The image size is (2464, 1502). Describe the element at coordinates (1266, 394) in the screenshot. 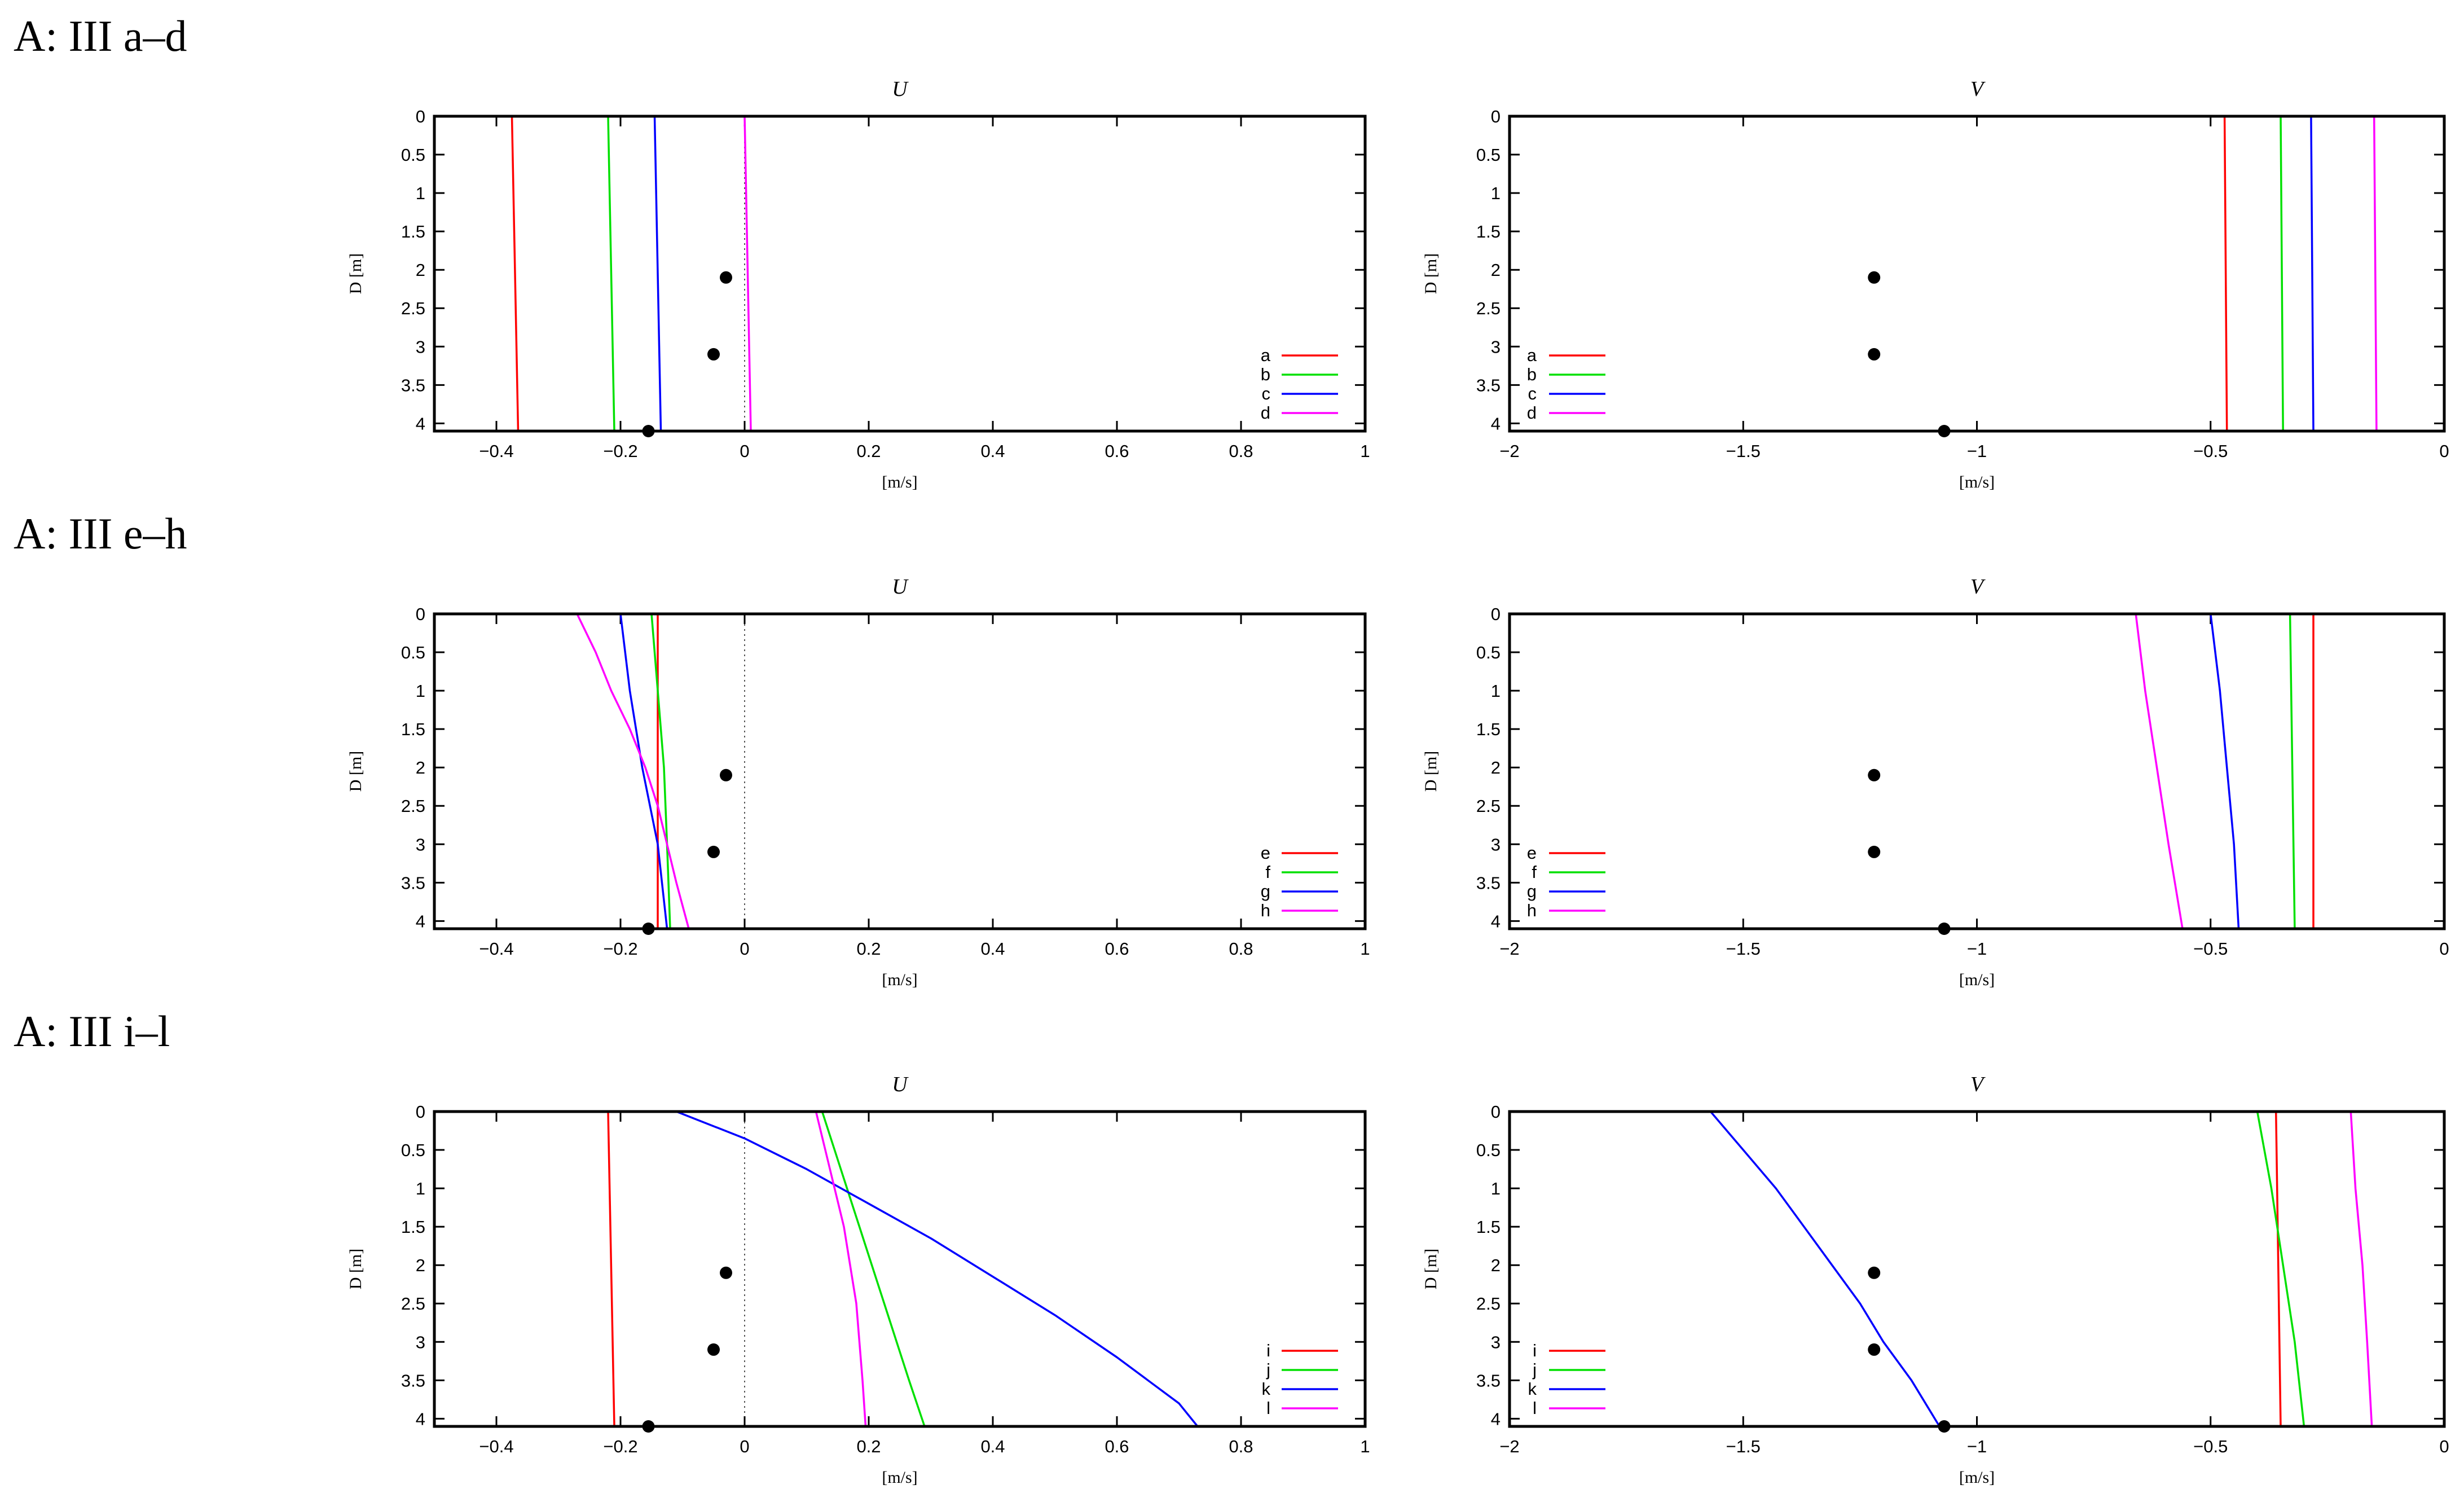

I see `legend-label: c` at that location.